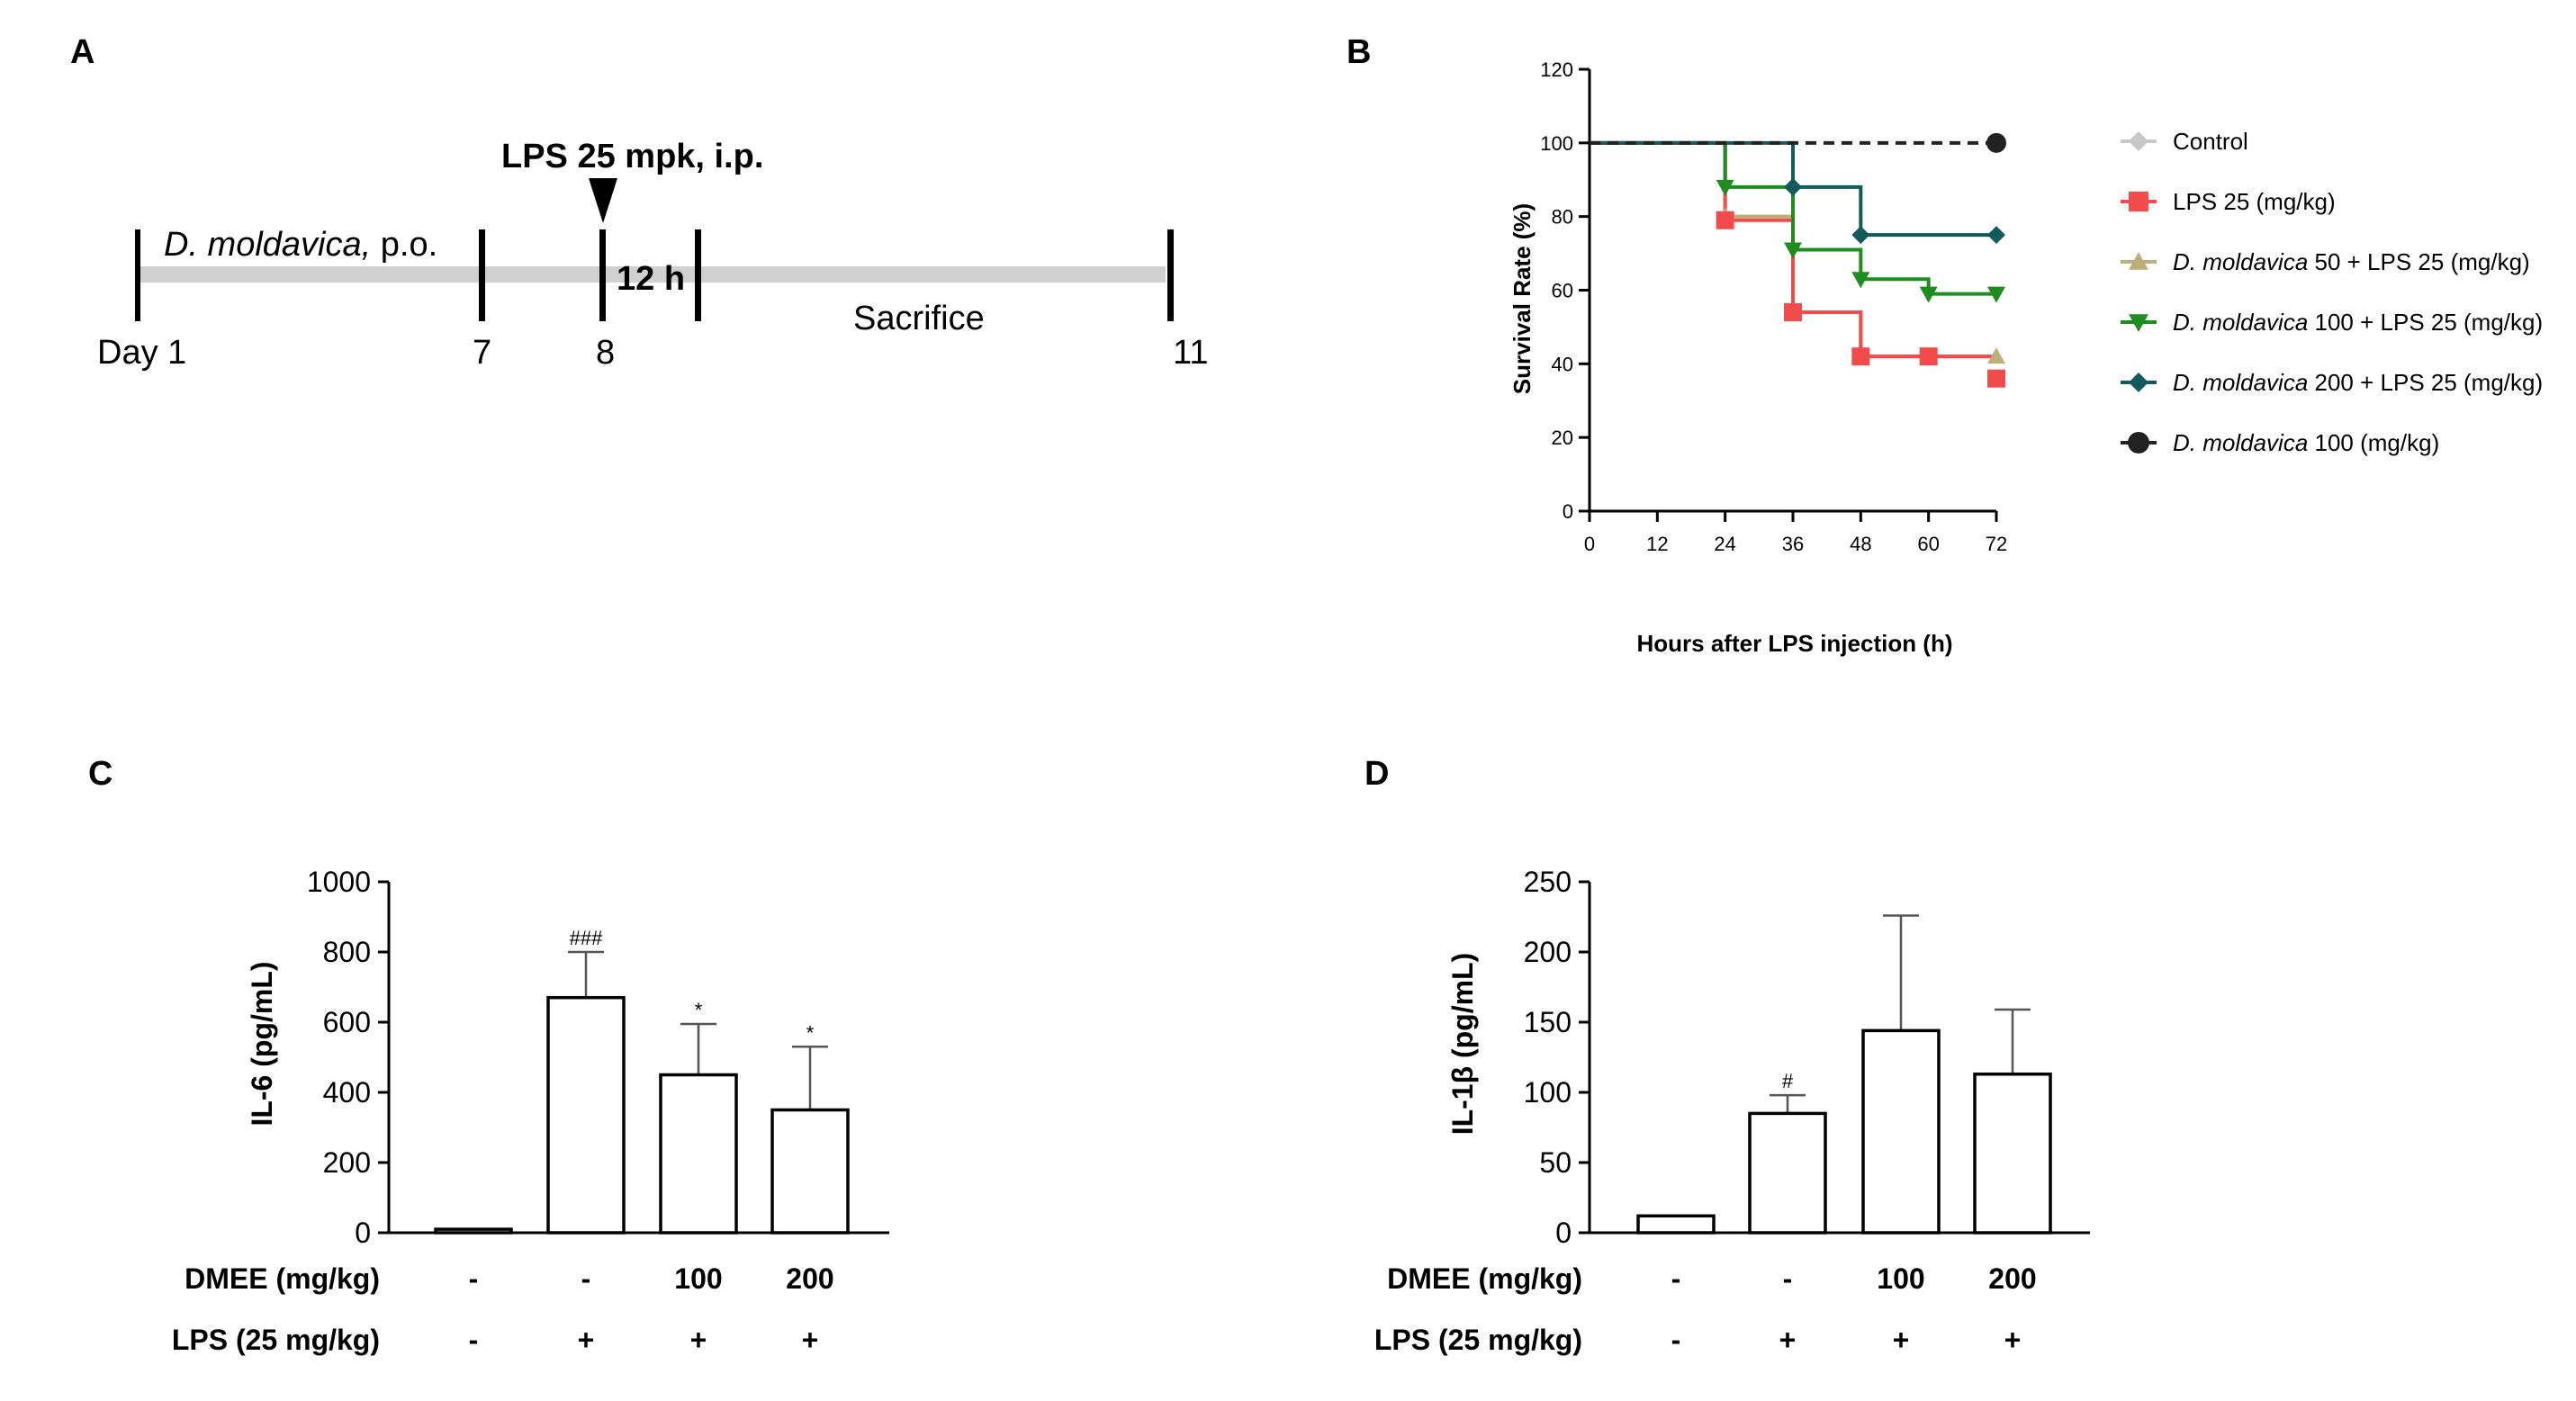  I want to click on legend-entry-1: LPS 25 (mg/kg), so click(2228, 201).